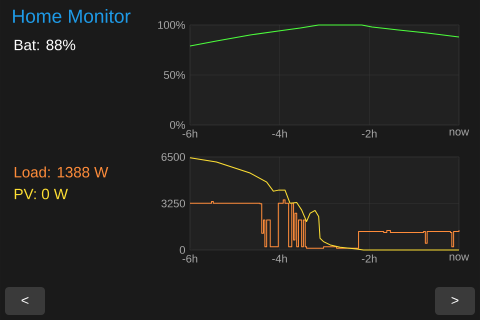  I want to click on y-tick-label: 6500, so click(174, 157).